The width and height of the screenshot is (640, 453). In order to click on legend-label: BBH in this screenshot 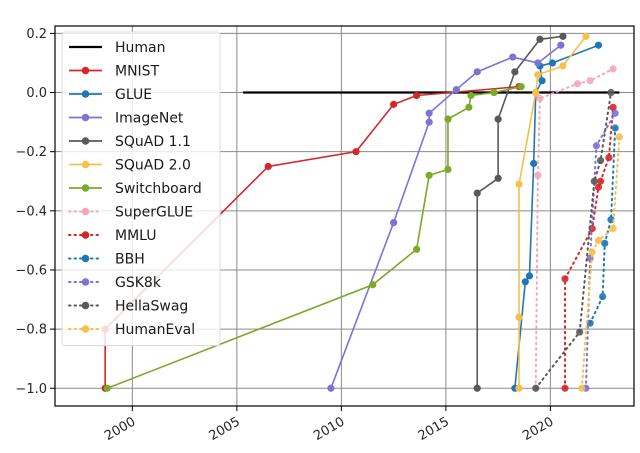, I will do `click(130, 260)`.